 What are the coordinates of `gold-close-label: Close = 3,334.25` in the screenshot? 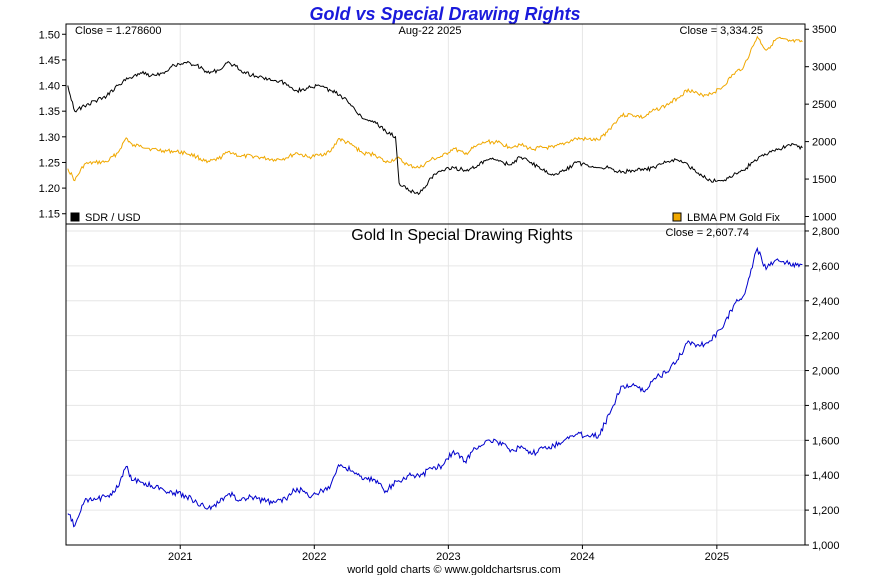 It's located at (721, 31).